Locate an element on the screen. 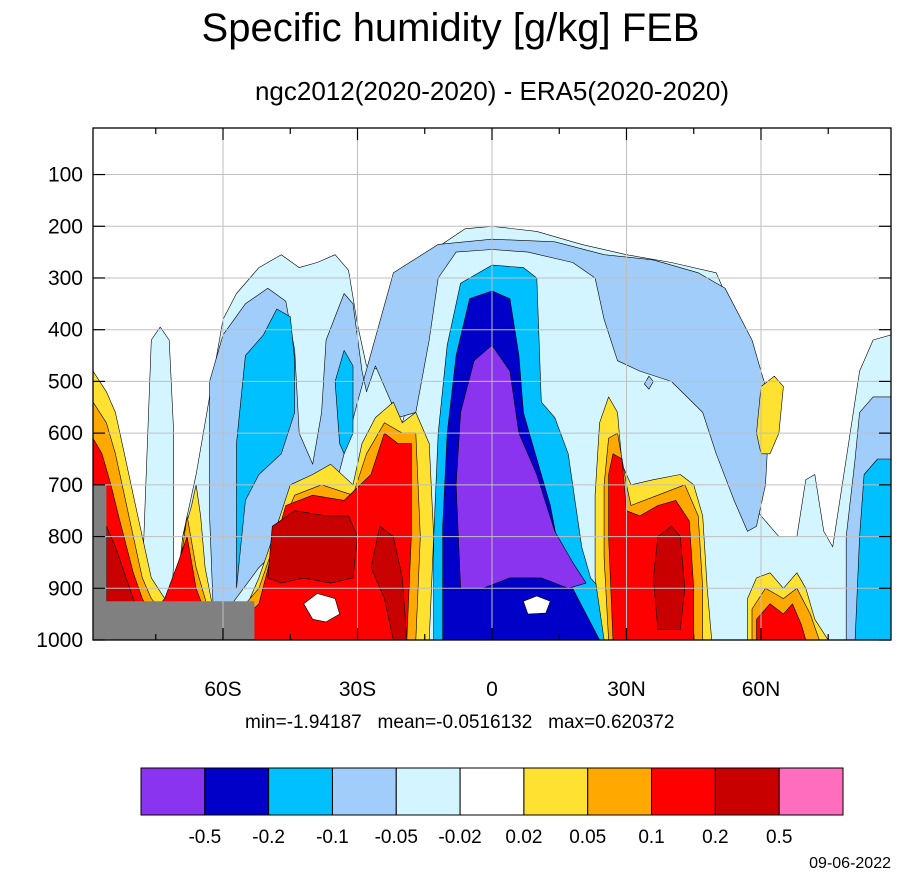  y-tick-label-7: 800 is located at coordinates (65, 537).